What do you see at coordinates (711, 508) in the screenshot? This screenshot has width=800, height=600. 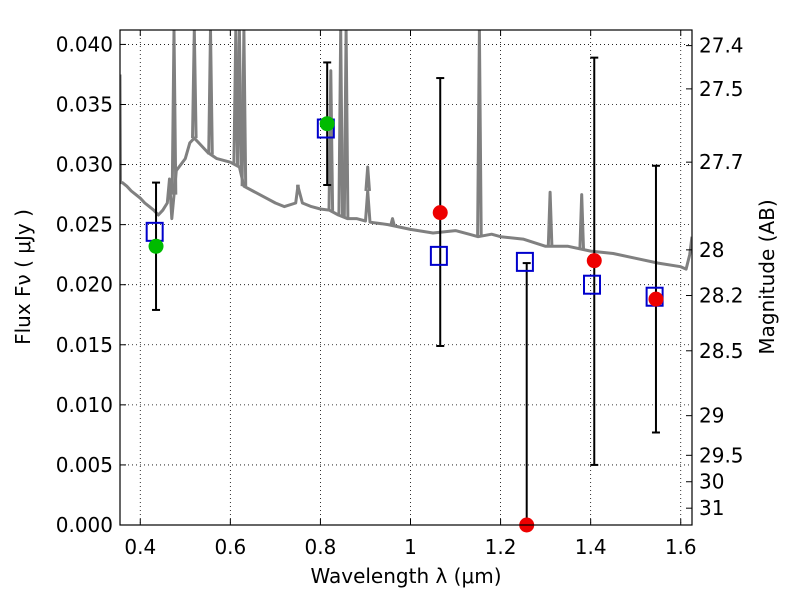 I see `magnitude-tick-label: 31` at bounding box center [711, 508].